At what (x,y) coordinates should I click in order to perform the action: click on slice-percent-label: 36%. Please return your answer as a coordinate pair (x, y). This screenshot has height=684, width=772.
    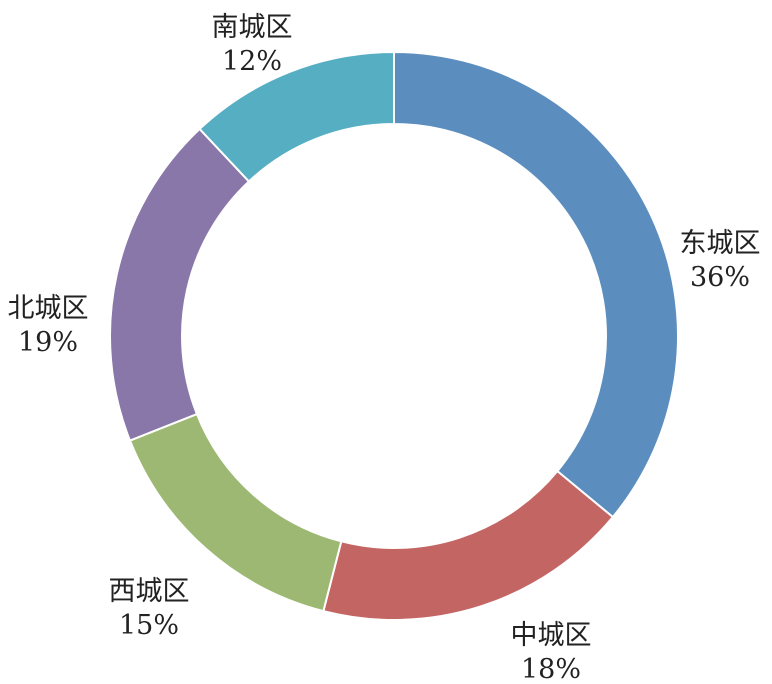
    Looking at the image, I should click on (720, 277).